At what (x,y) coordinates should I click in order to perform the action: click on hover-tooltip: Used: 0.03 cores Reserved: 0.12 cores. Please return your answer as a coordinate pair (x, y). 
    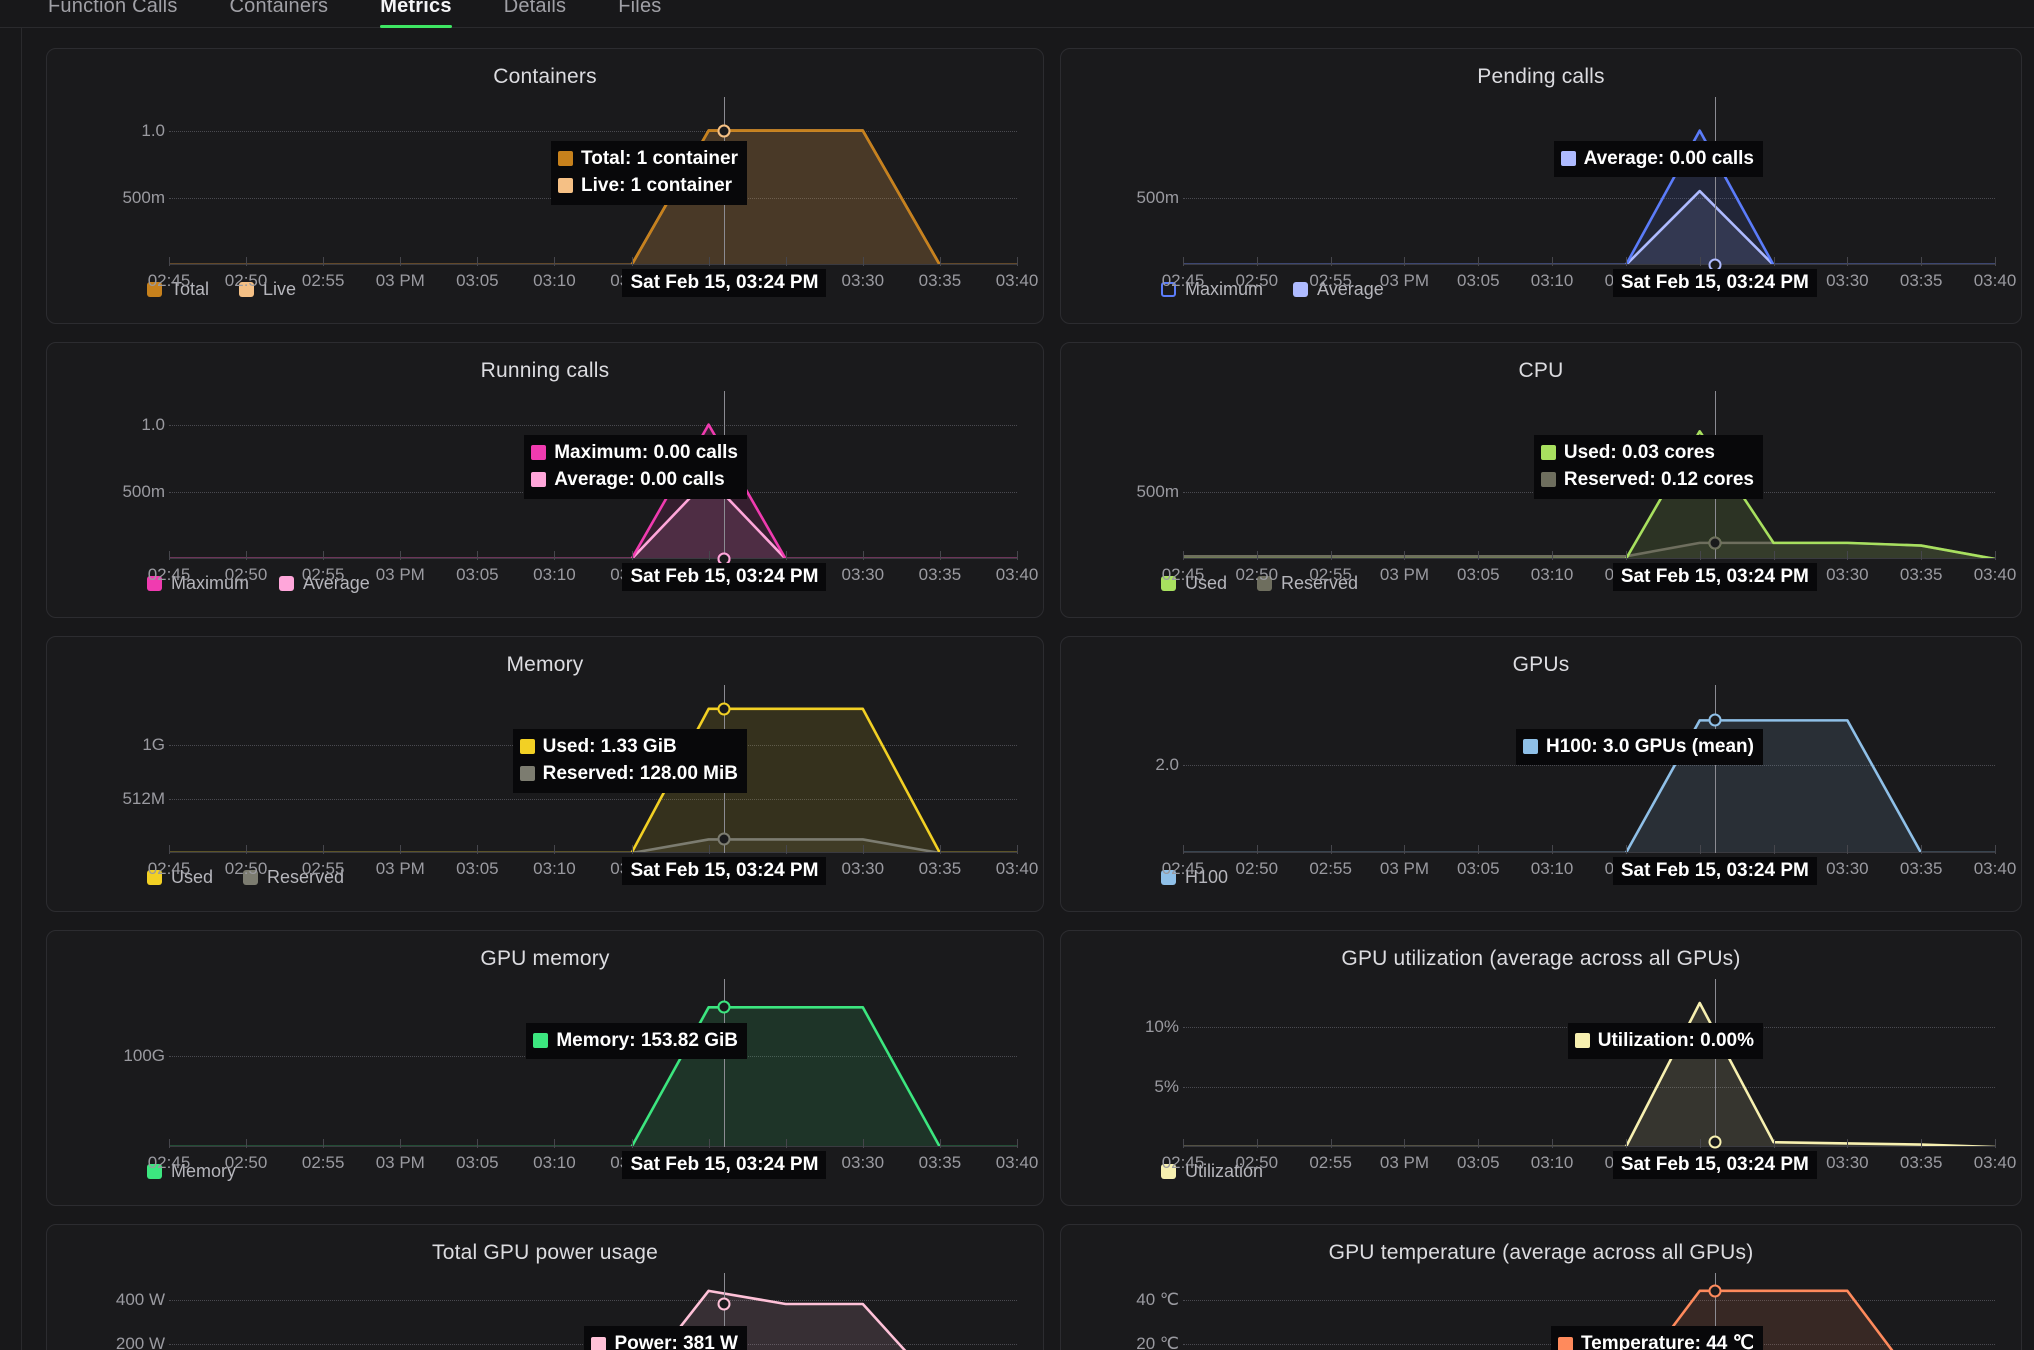
    Looking at the image, I should click on (1648, 466).